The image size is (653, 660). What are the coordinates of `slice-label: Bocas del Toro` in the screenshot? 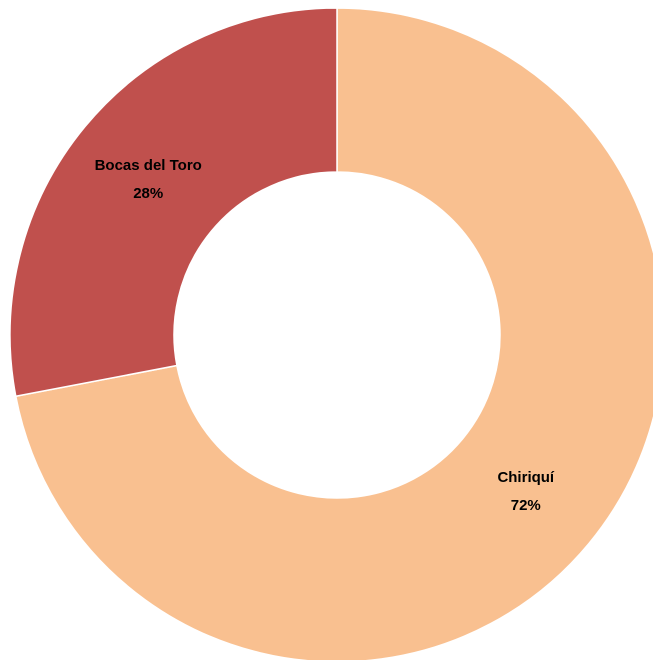 It's located at (148, 165).